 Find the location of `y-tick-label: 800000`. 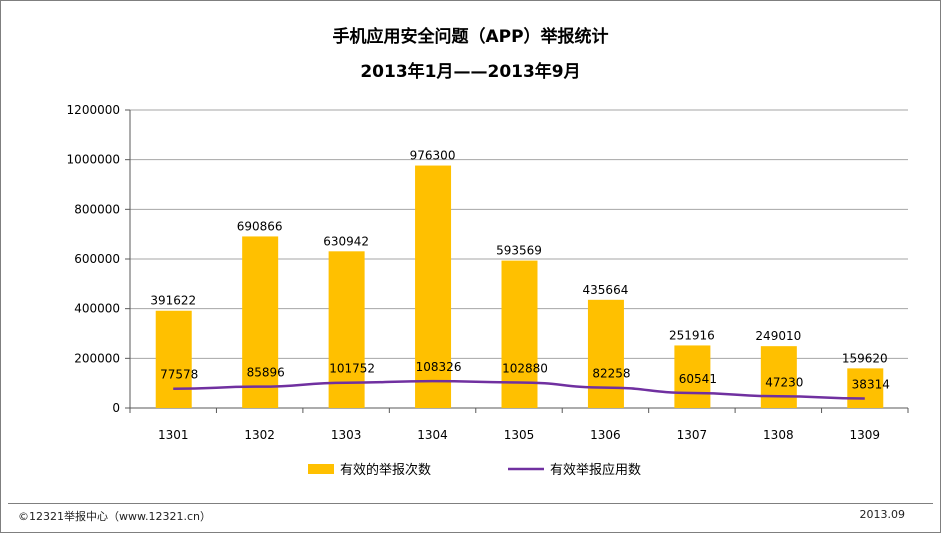

y-tick-label: 800000 is located at coordinates (97, 209).